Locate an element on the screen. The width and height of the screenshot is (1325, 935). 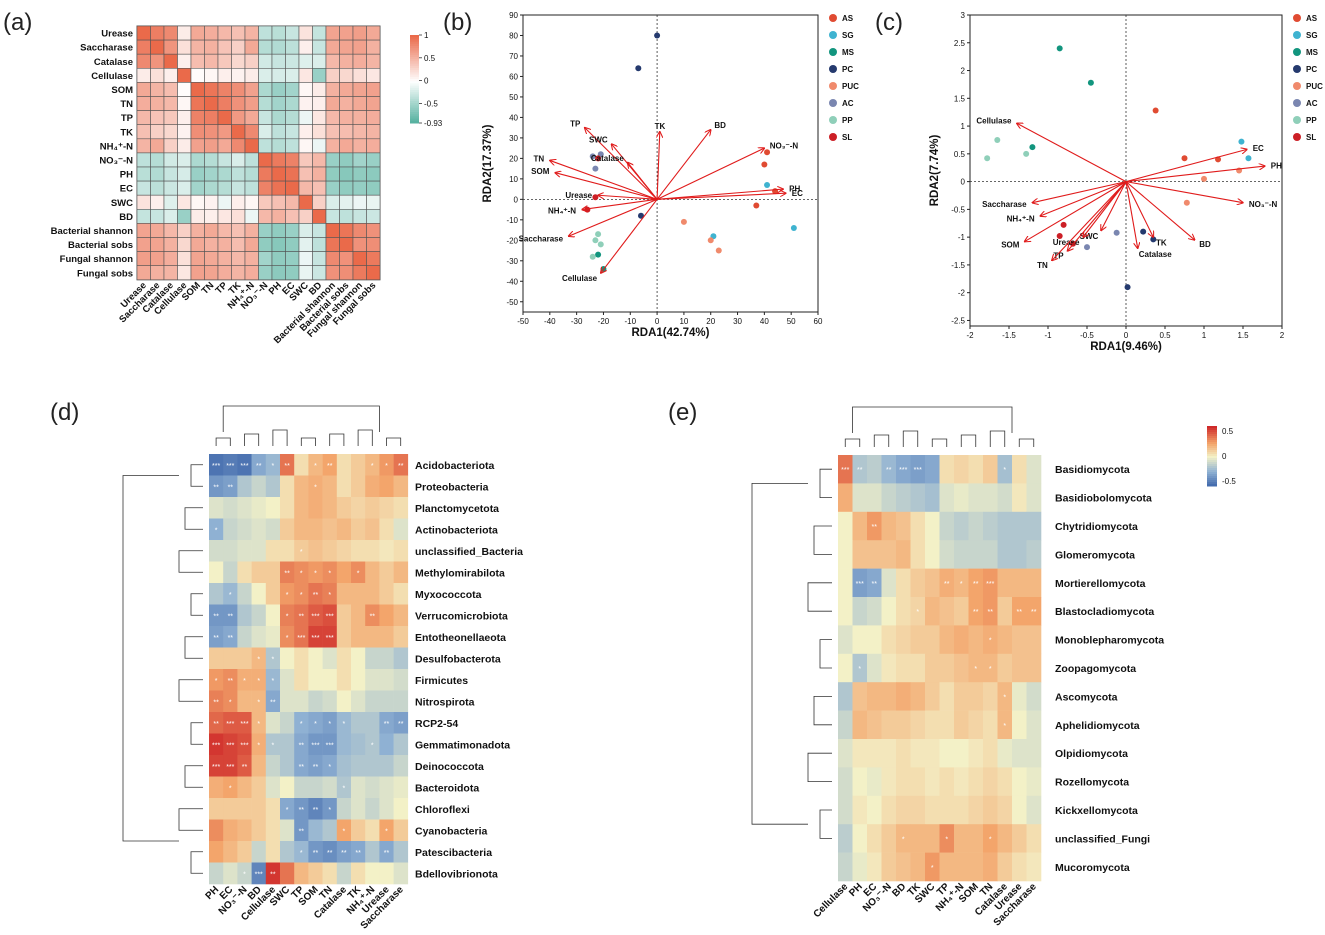
row-label: Methylomirabilota is located at coordinates (460, 573).